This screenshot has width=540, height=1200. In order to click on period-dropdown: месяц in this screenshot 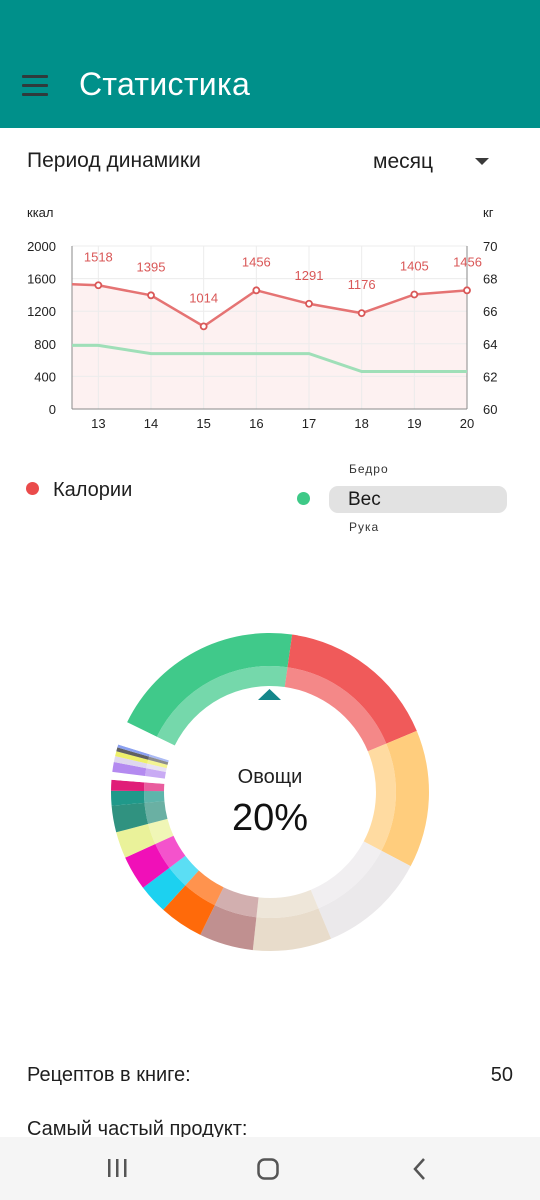, I will do `click(437, 162)`.